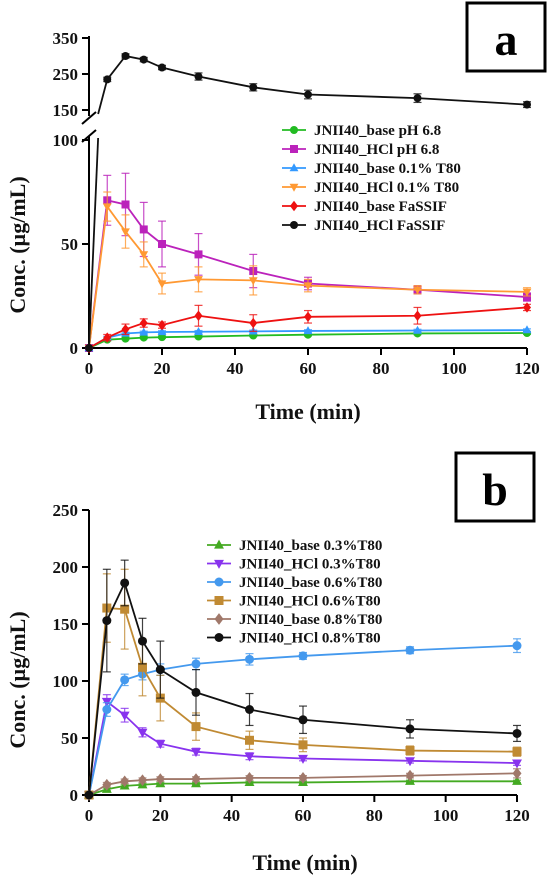  I want to click on legend-label: JNII40_HCl FaSSIF, so click(379, 226).